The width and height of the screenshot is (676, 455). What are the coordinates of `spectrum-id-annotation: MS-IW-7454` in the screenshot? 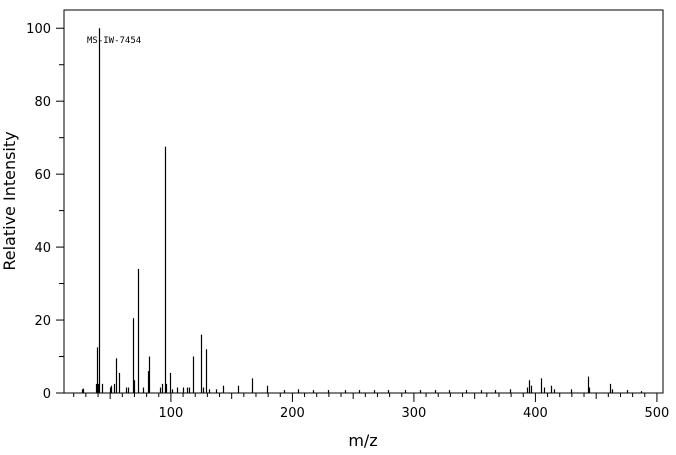 It's located at (114, 41).